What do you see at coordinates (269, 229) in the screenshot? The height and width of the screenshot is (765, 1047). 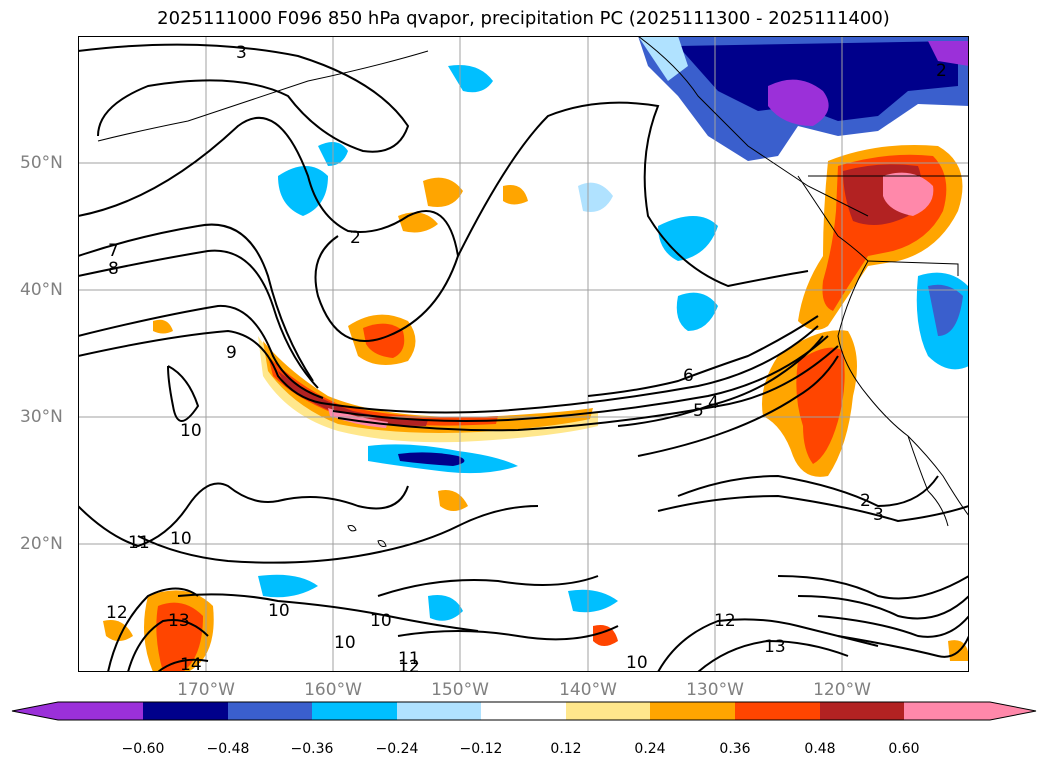 I see `contour-2-center` at bounding box center [269, 229].